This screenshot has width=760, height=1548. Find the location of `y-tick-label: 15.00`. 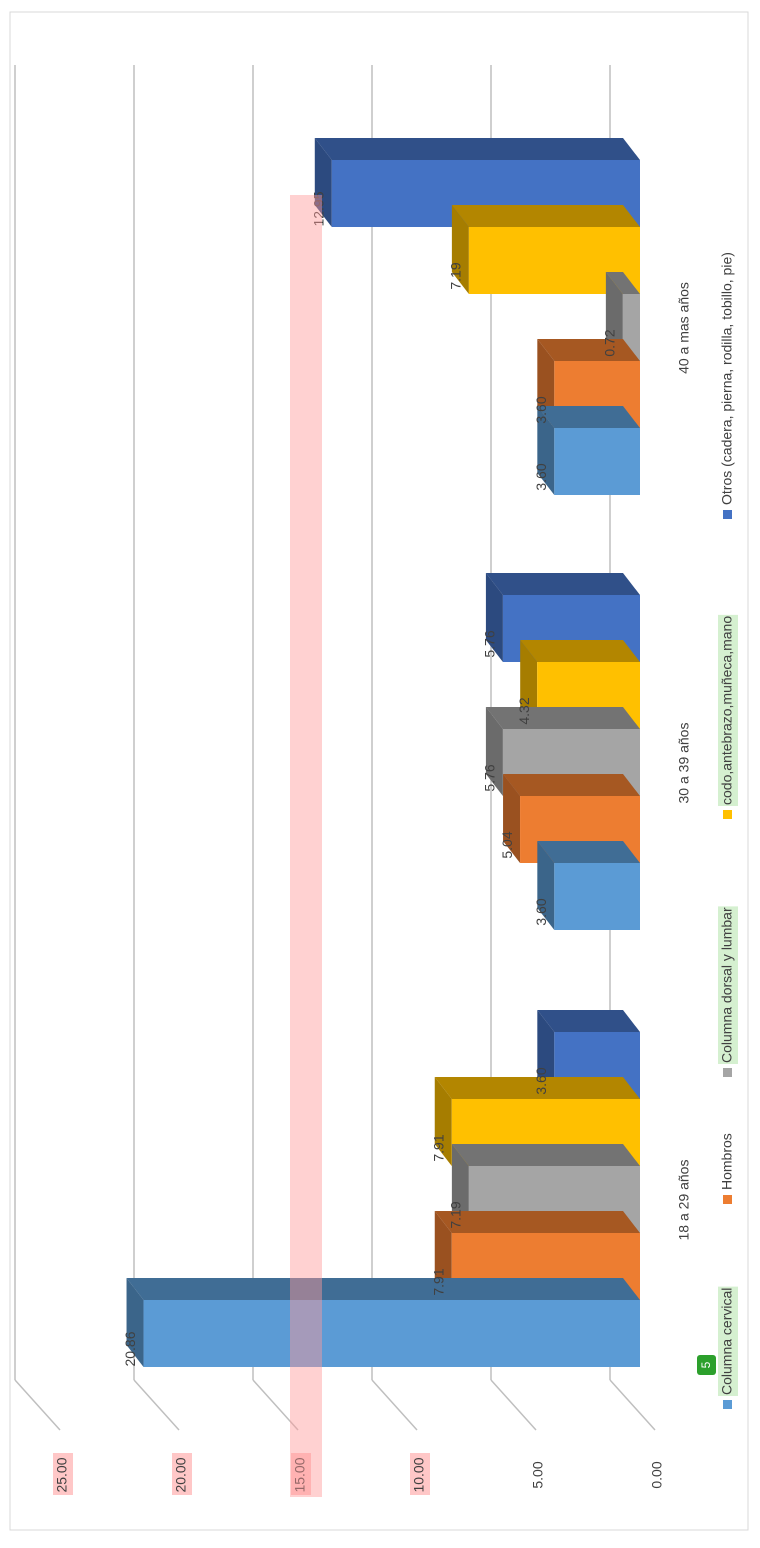

y-tick-label: 15.00 is located at coordinates (300, 1474).